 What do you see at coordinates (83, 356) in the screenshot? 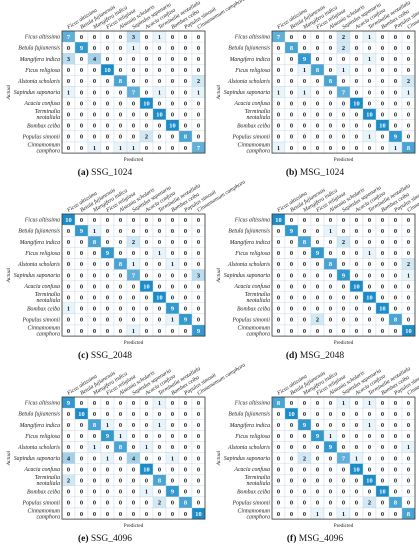
I see `caption-letter: (c)` at bounding box center [83, 356].